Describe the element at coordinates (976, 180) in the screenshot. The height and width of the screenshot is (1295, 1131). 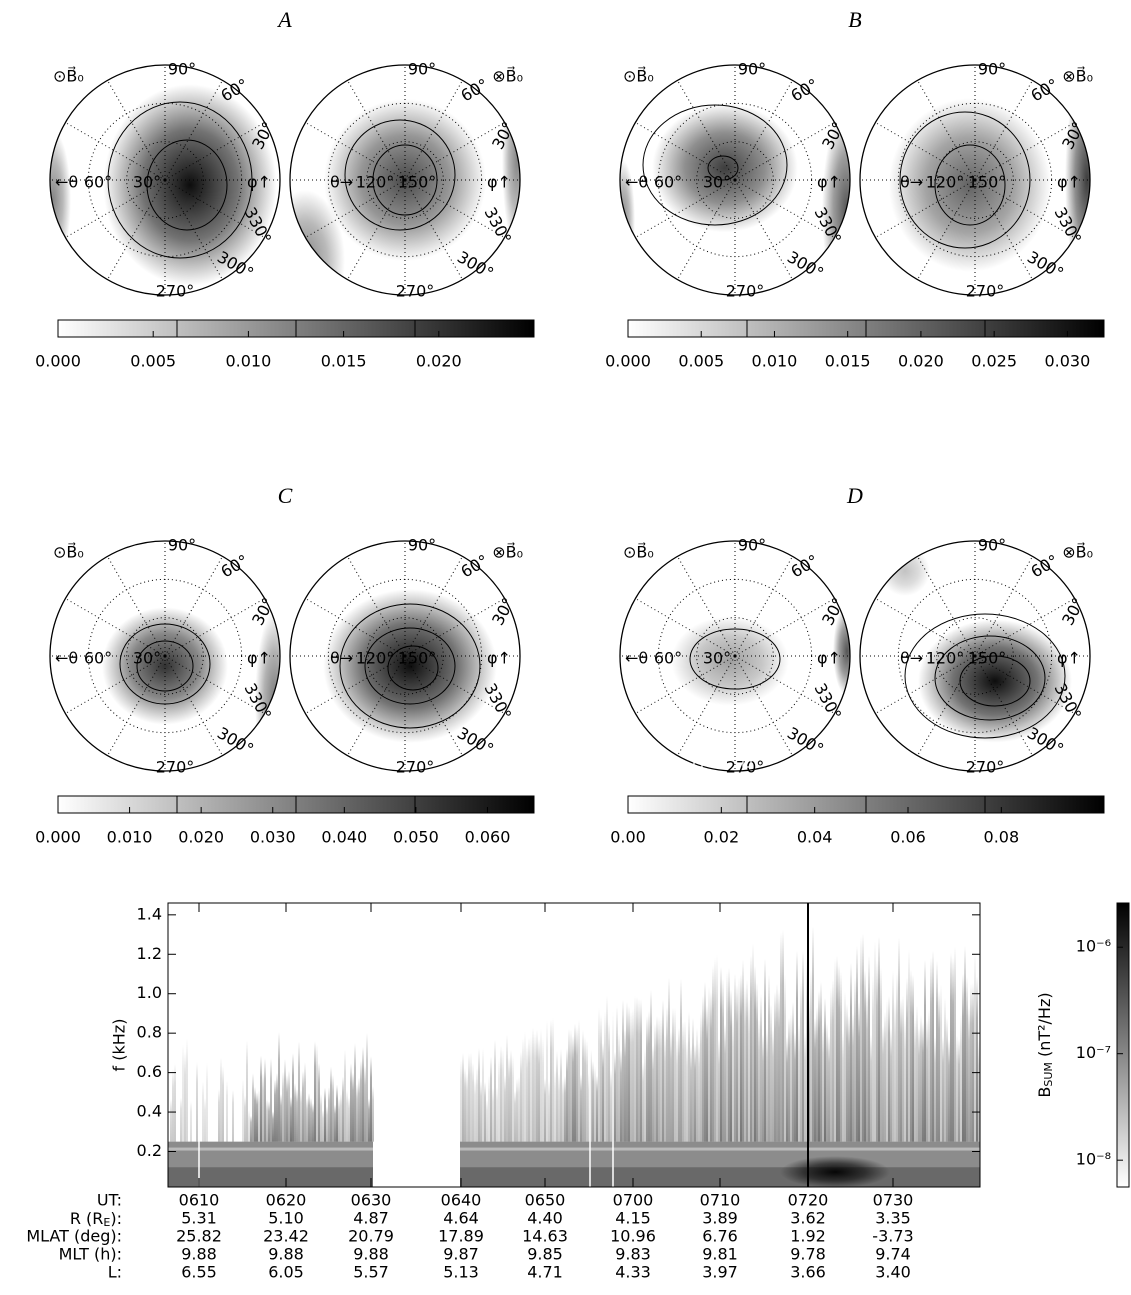
I see `polar-plot: ⊗B⃗₀90°60°30°θ→ 120° 150° φ↑330°300°270°` at that location.